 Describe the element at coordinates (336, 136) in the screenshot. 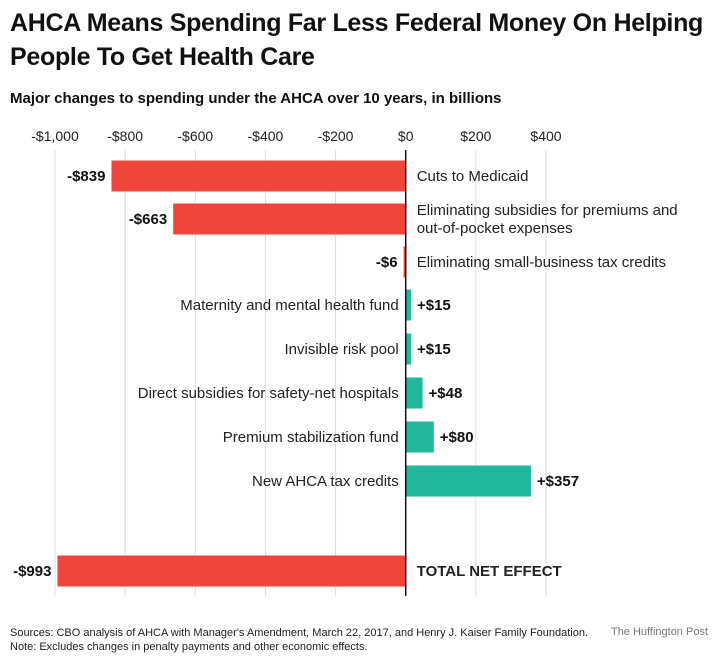

I see `x-tick-label: -$200` at that location.